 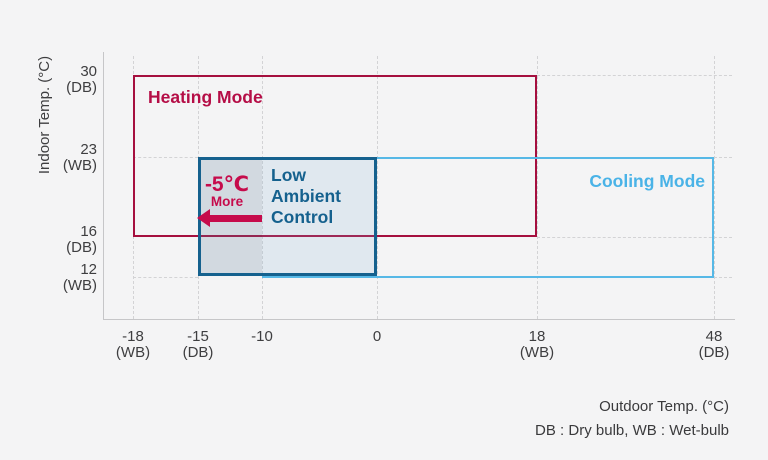 I want to click on low-ambient-control-label: Low Ambient Control, so click(x=306, y=196).